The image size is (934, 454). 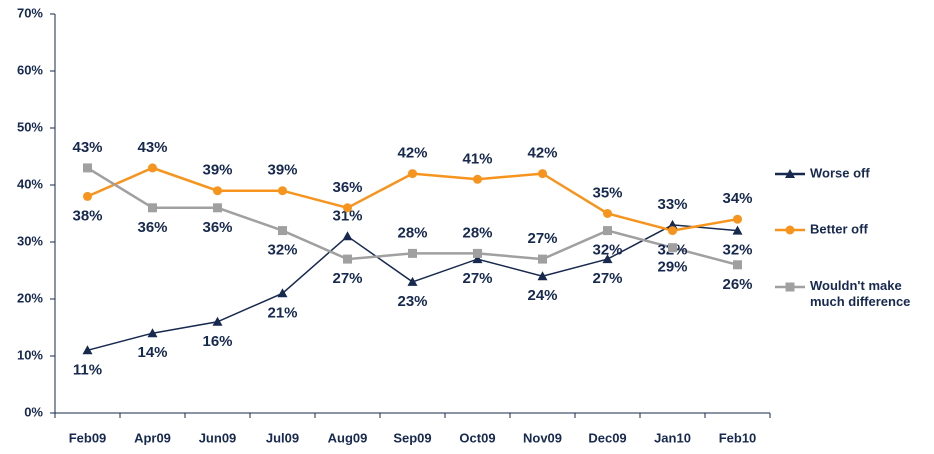 I want to click on x-tick-label: Oct09, so click(x=477, y=437).